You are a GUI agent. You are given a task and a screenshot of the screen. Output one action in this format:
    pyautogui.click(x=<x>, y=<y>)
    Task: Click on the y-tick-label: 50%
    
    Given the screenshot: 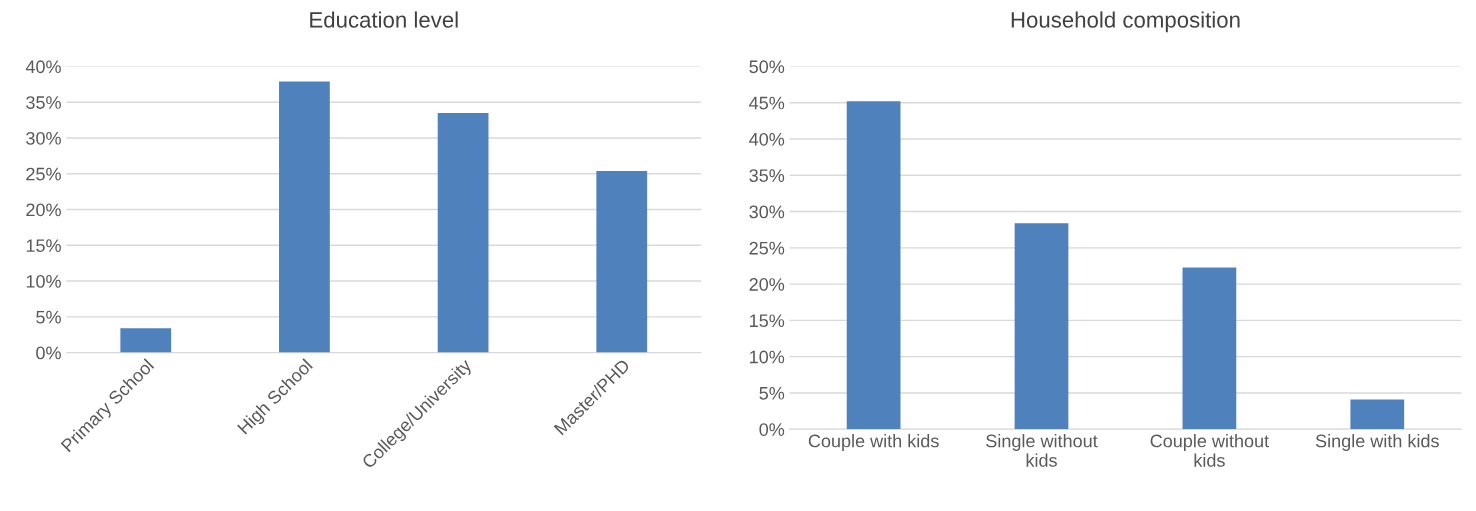 What is the action you would take?
    pyautogui.click(x=767, y=67)
    